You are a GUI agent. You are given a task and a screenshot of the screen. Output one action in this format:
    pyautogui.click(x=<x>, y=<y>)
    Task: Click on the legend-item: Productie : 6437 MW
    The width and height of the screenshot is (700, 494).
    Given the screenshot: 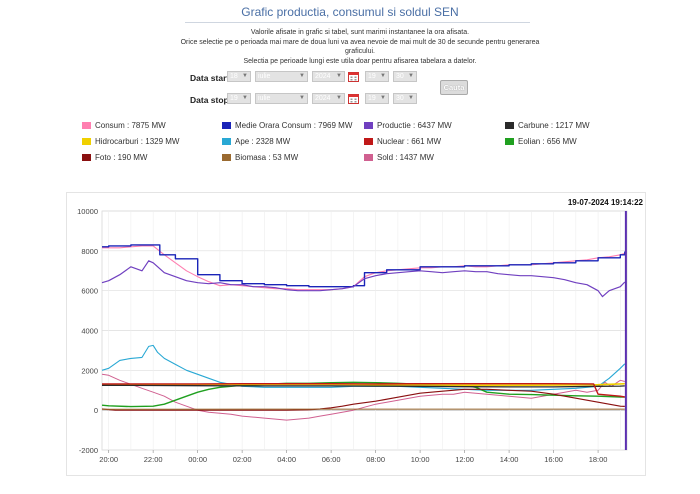 What is the action you would take?
    pyautogui.click(x=408, y=125)
    